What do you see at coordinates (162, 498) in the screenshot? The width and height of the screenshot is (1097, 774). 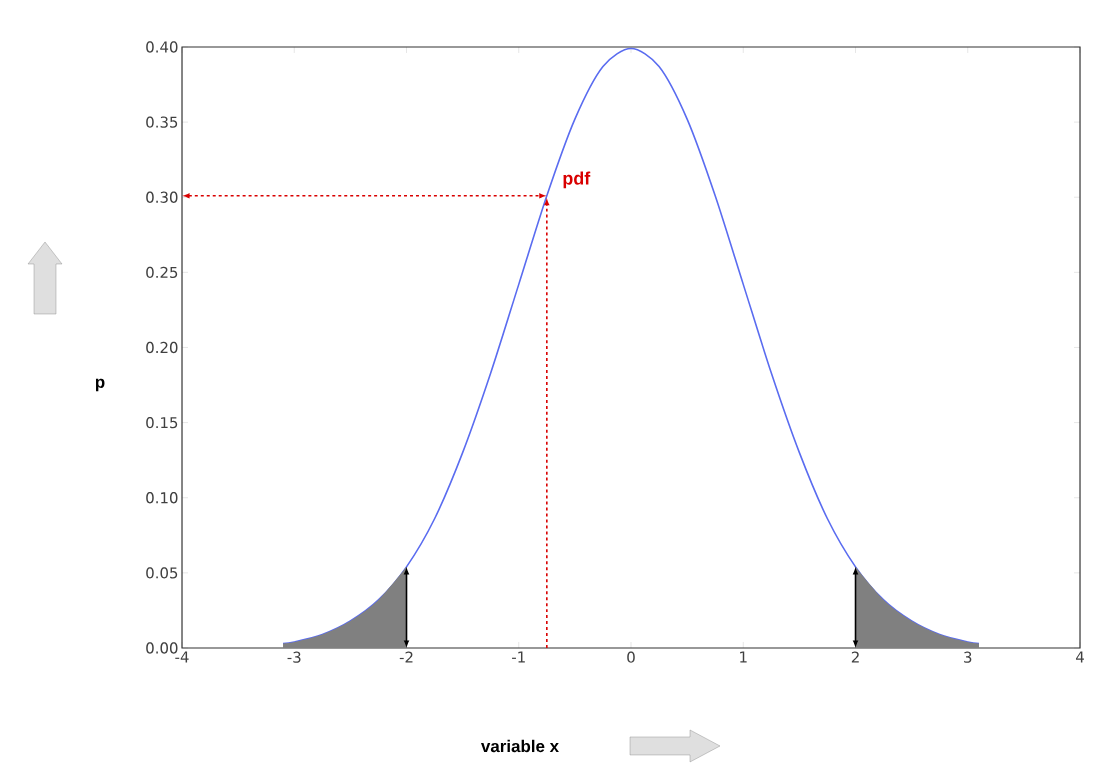 I see `y-tick-label: 0.10` at bounding box center [162, 498].